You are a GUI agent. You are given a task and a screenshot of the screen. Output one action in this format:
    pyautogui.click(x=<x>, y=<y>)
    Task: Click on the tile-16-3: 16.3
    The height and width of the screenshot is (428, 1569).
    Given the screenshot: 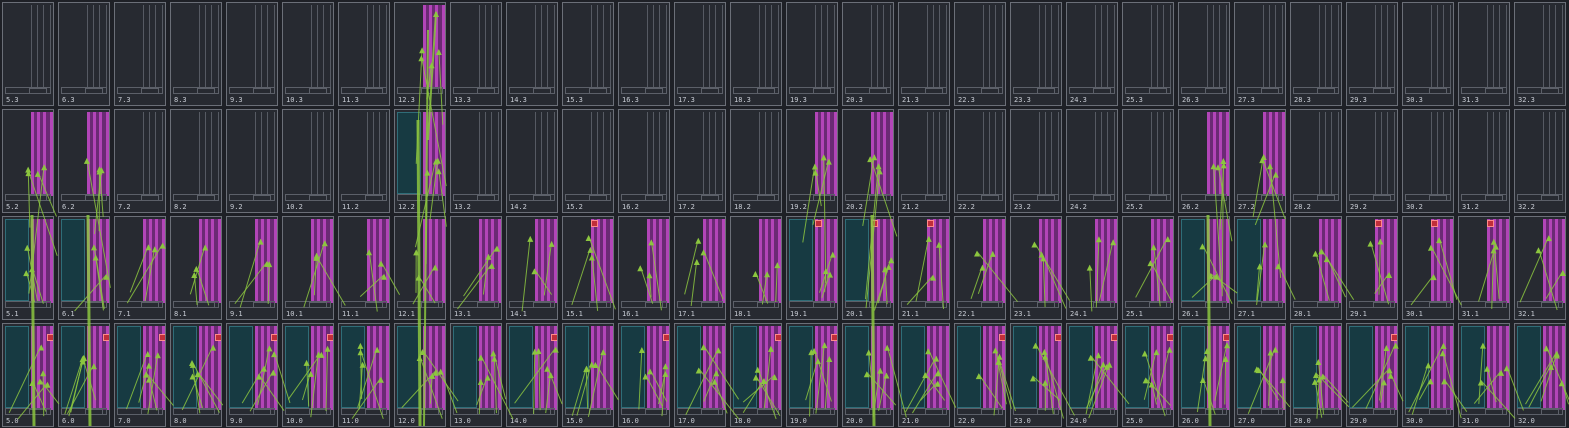 What is the action you would take?
    pyautogui.click(x=644, y=54)
    